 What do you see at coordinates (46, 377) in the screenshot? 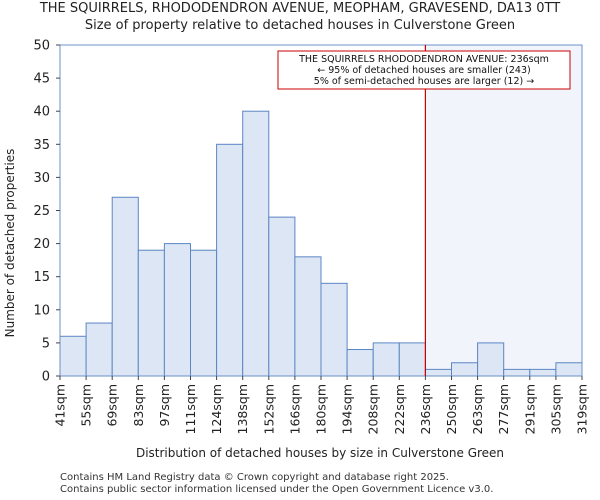
I see `y-tick-label-0: 0` at bounding box center [46, 377].